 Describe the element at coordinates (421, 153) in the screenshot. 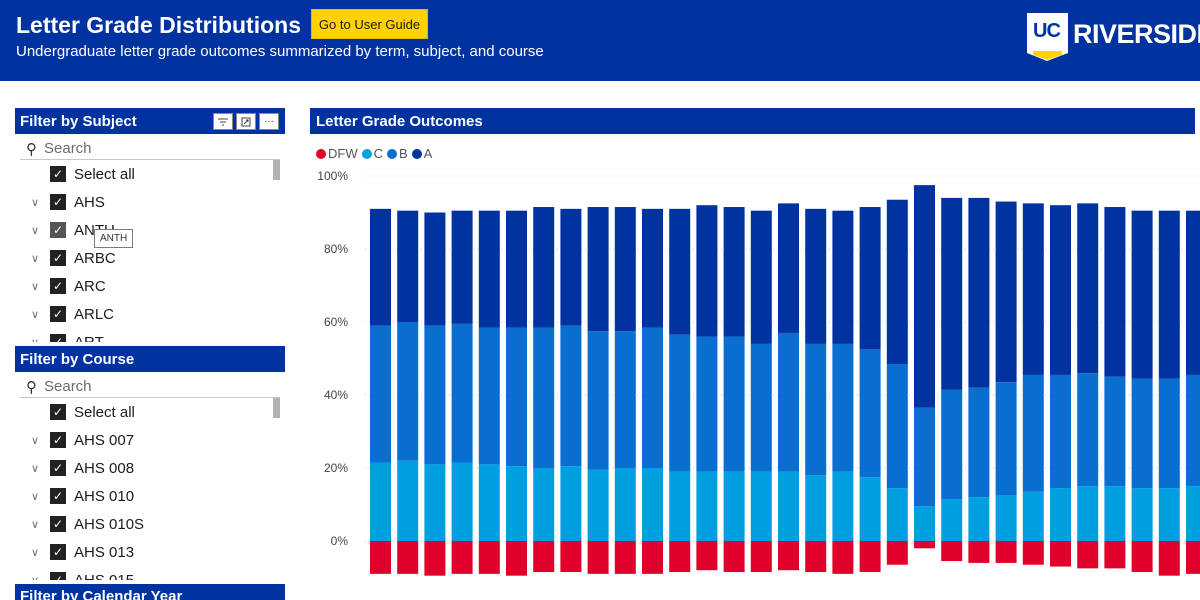

I see `legend-item-a: A` at that location.